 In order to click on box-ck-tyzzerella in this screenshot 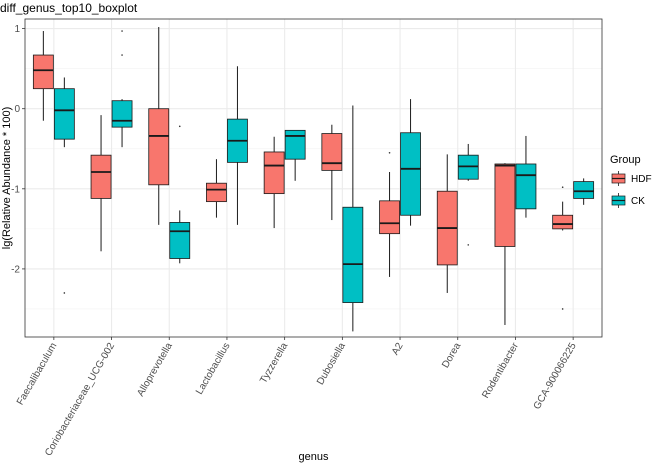, I will do `click(295, 155)`.